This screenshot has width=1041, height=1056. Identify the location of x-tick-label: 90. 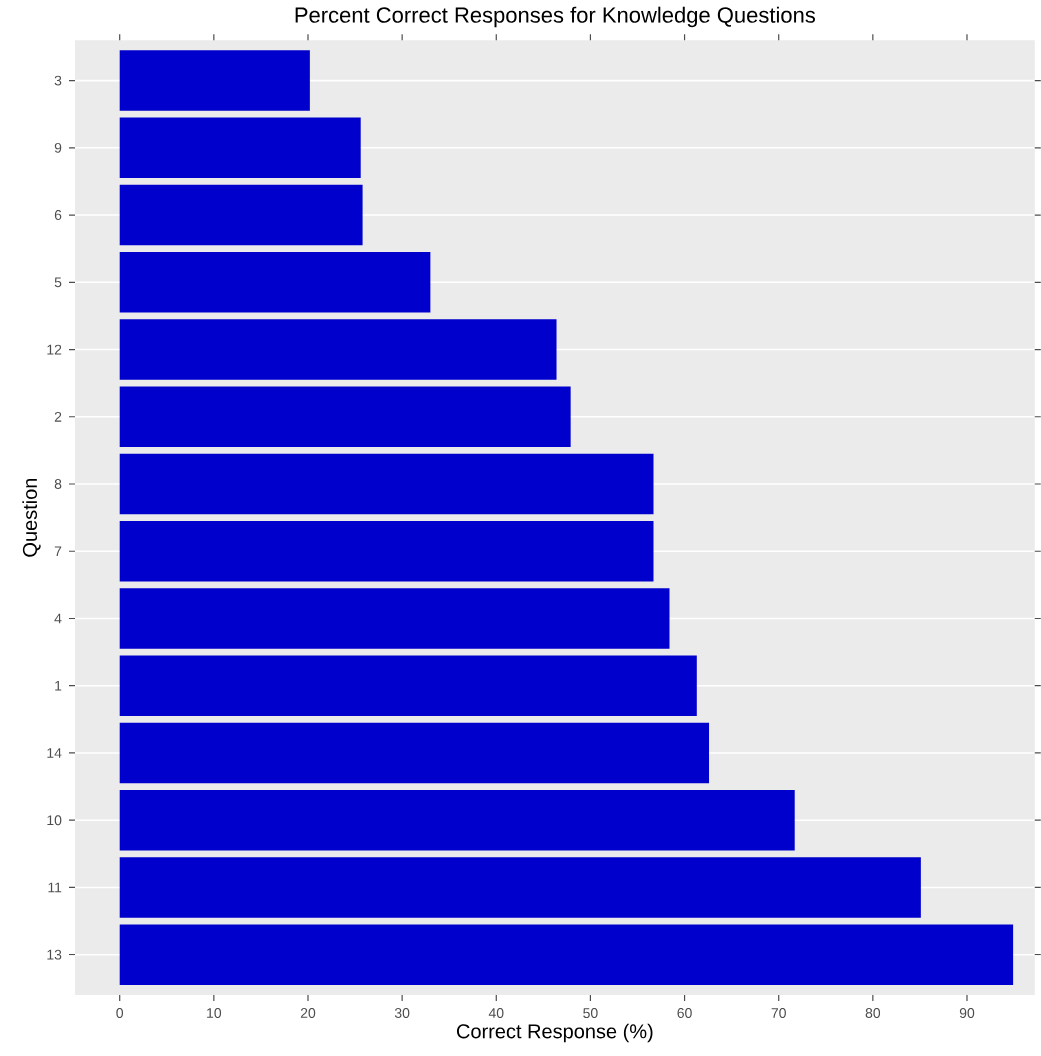
(967, 1013).